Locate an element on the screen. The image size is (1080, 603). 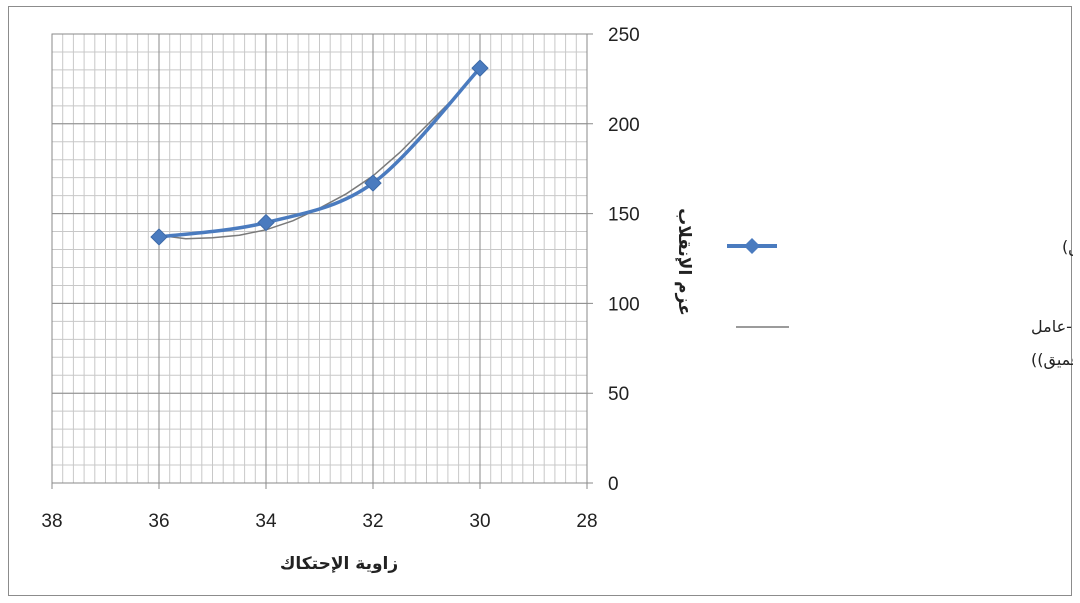
data-series is located at coordinates (319, 152).